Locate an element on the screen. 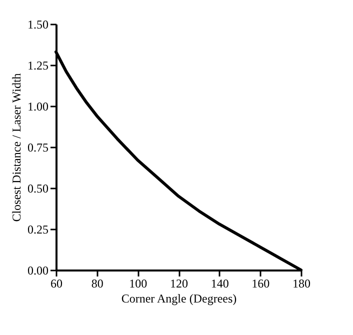  y-tick-label: 1.00 is located at coordinates (38, 107).